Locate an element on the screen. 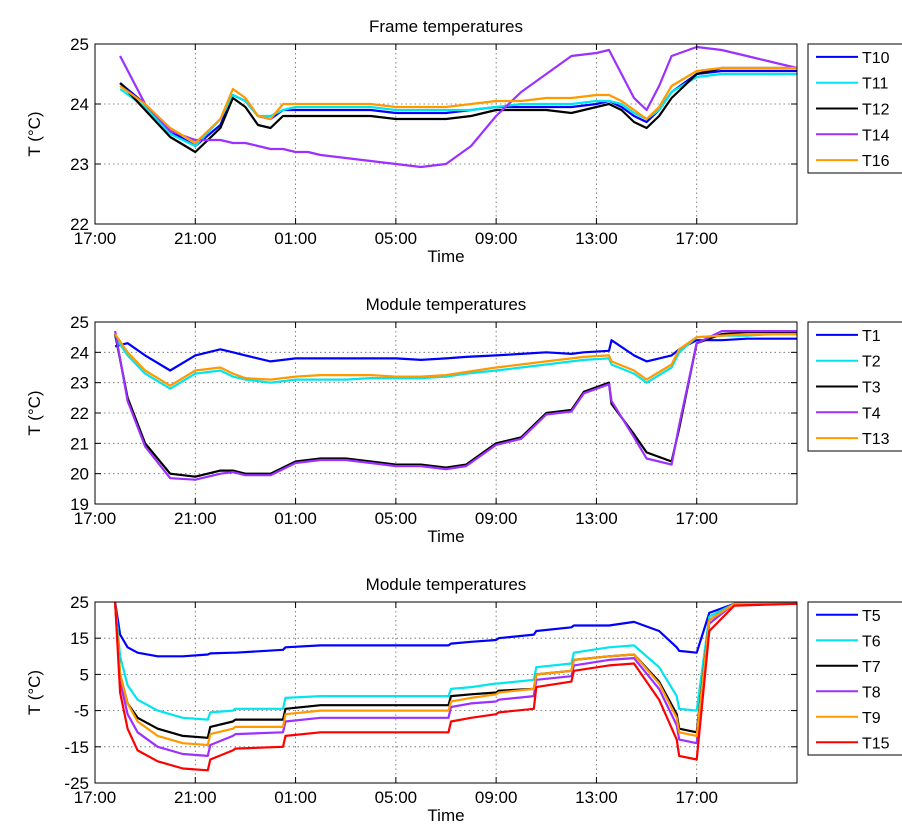  y-tick-label: 20 is located at coordinates (79, 474).